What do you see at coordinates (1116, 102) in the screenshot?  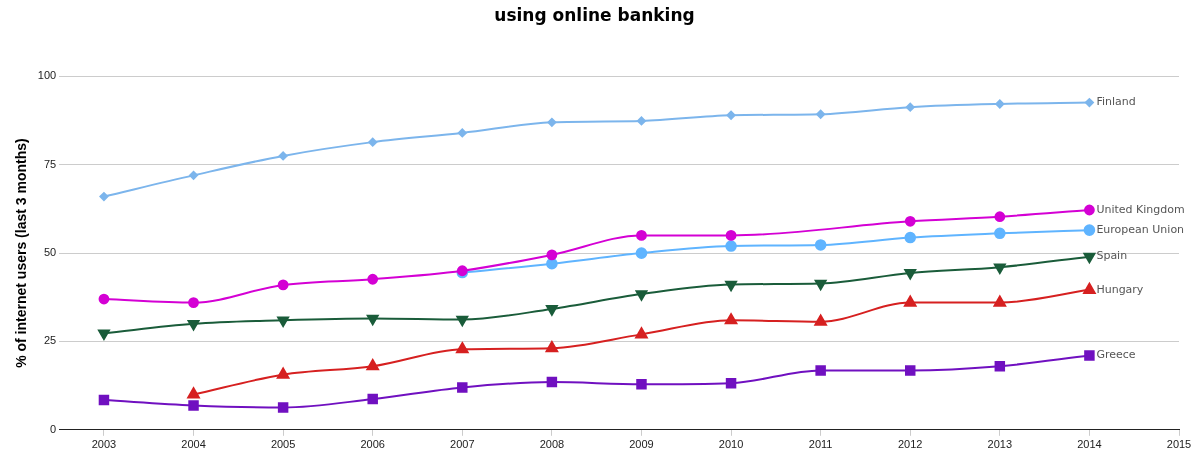 I see `series-label: Finland` at bounding box center [1116, 102].